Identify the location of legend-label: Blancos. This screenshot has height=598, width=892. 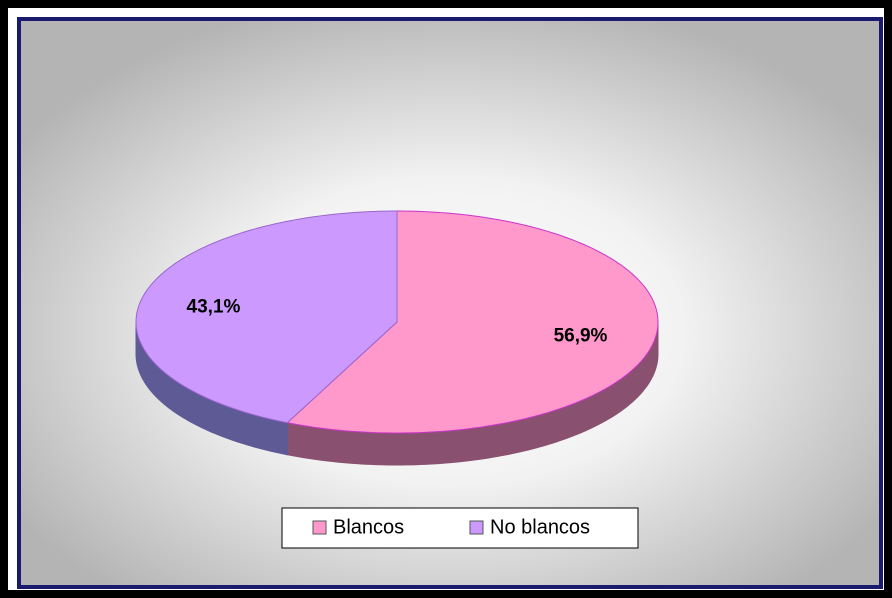
(368, 527).